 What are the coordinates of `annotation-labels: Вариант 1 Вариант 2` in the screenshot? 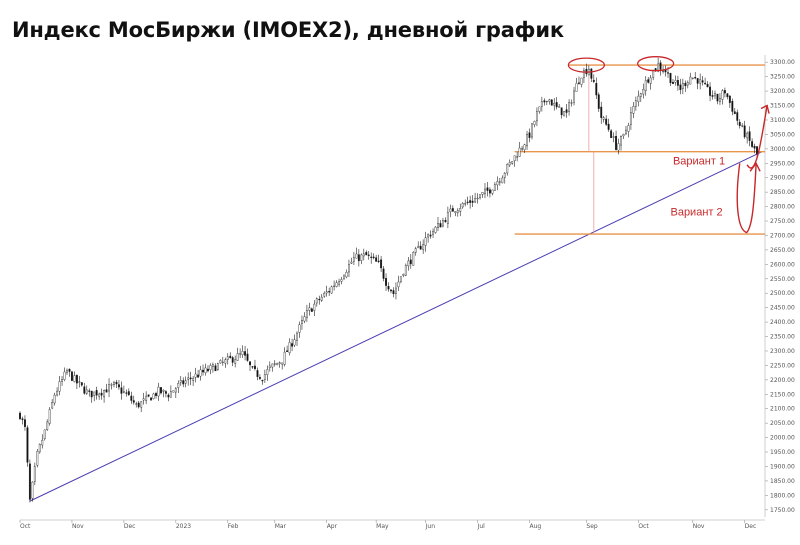 It's located at (697, 187).